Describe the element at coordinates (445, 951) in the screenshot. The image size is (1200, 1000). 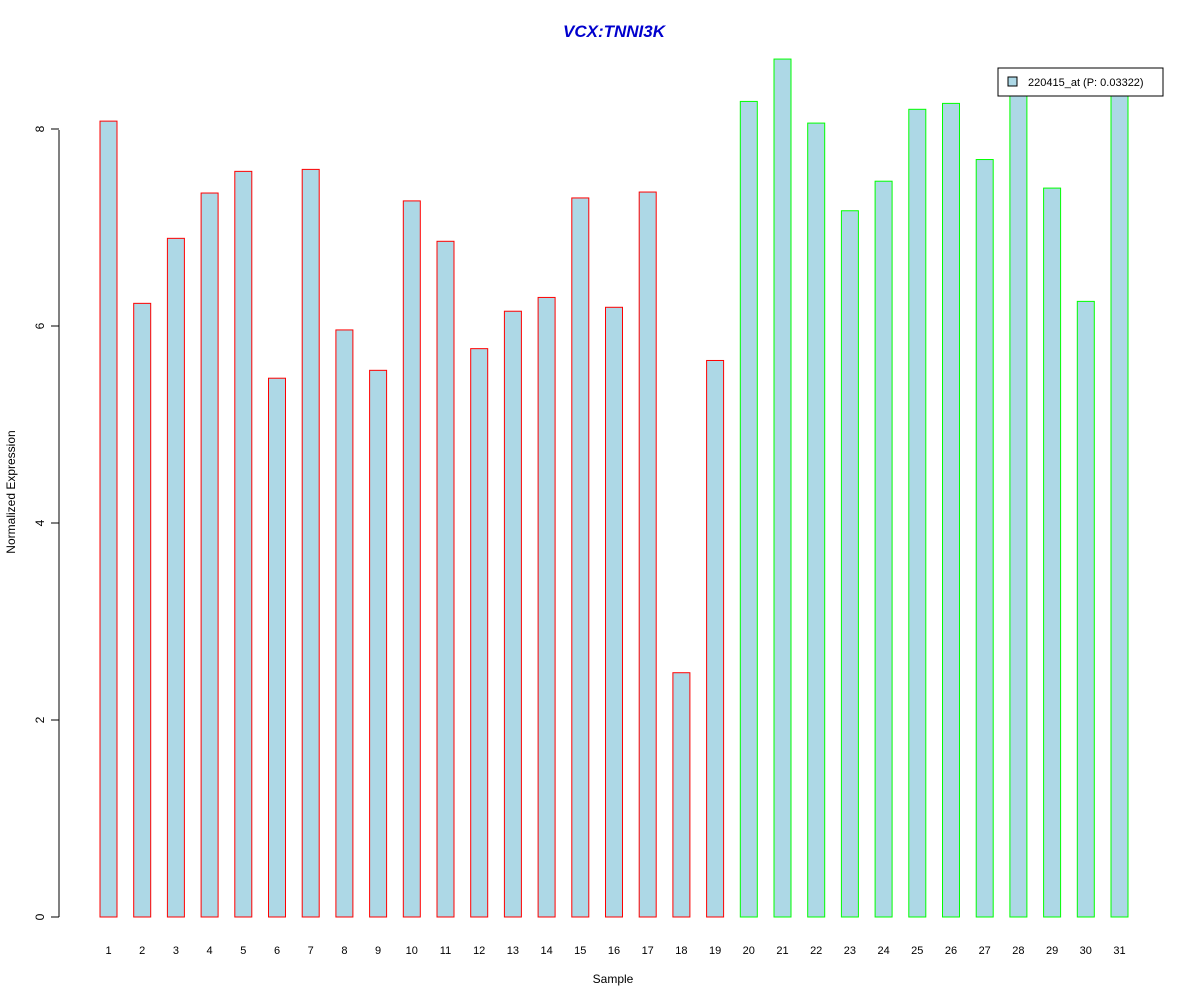
I see `x-tick-label: 11` at that location.